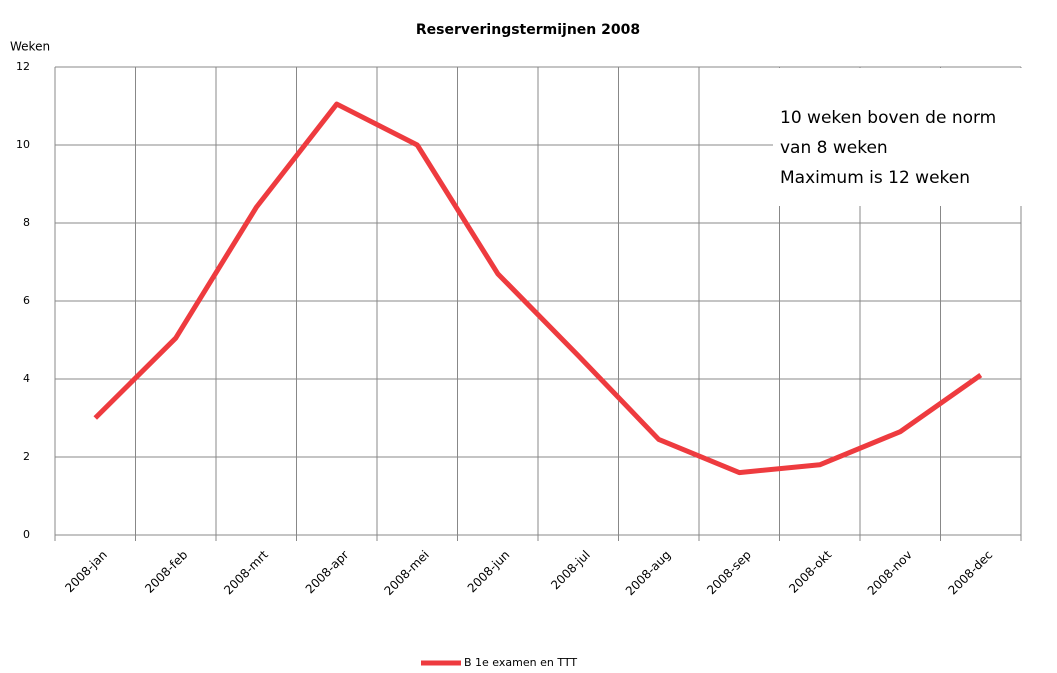  Describe the element at coordinates (26, 378) in the screenshot. I see `y-tick-label: 4` at that location.